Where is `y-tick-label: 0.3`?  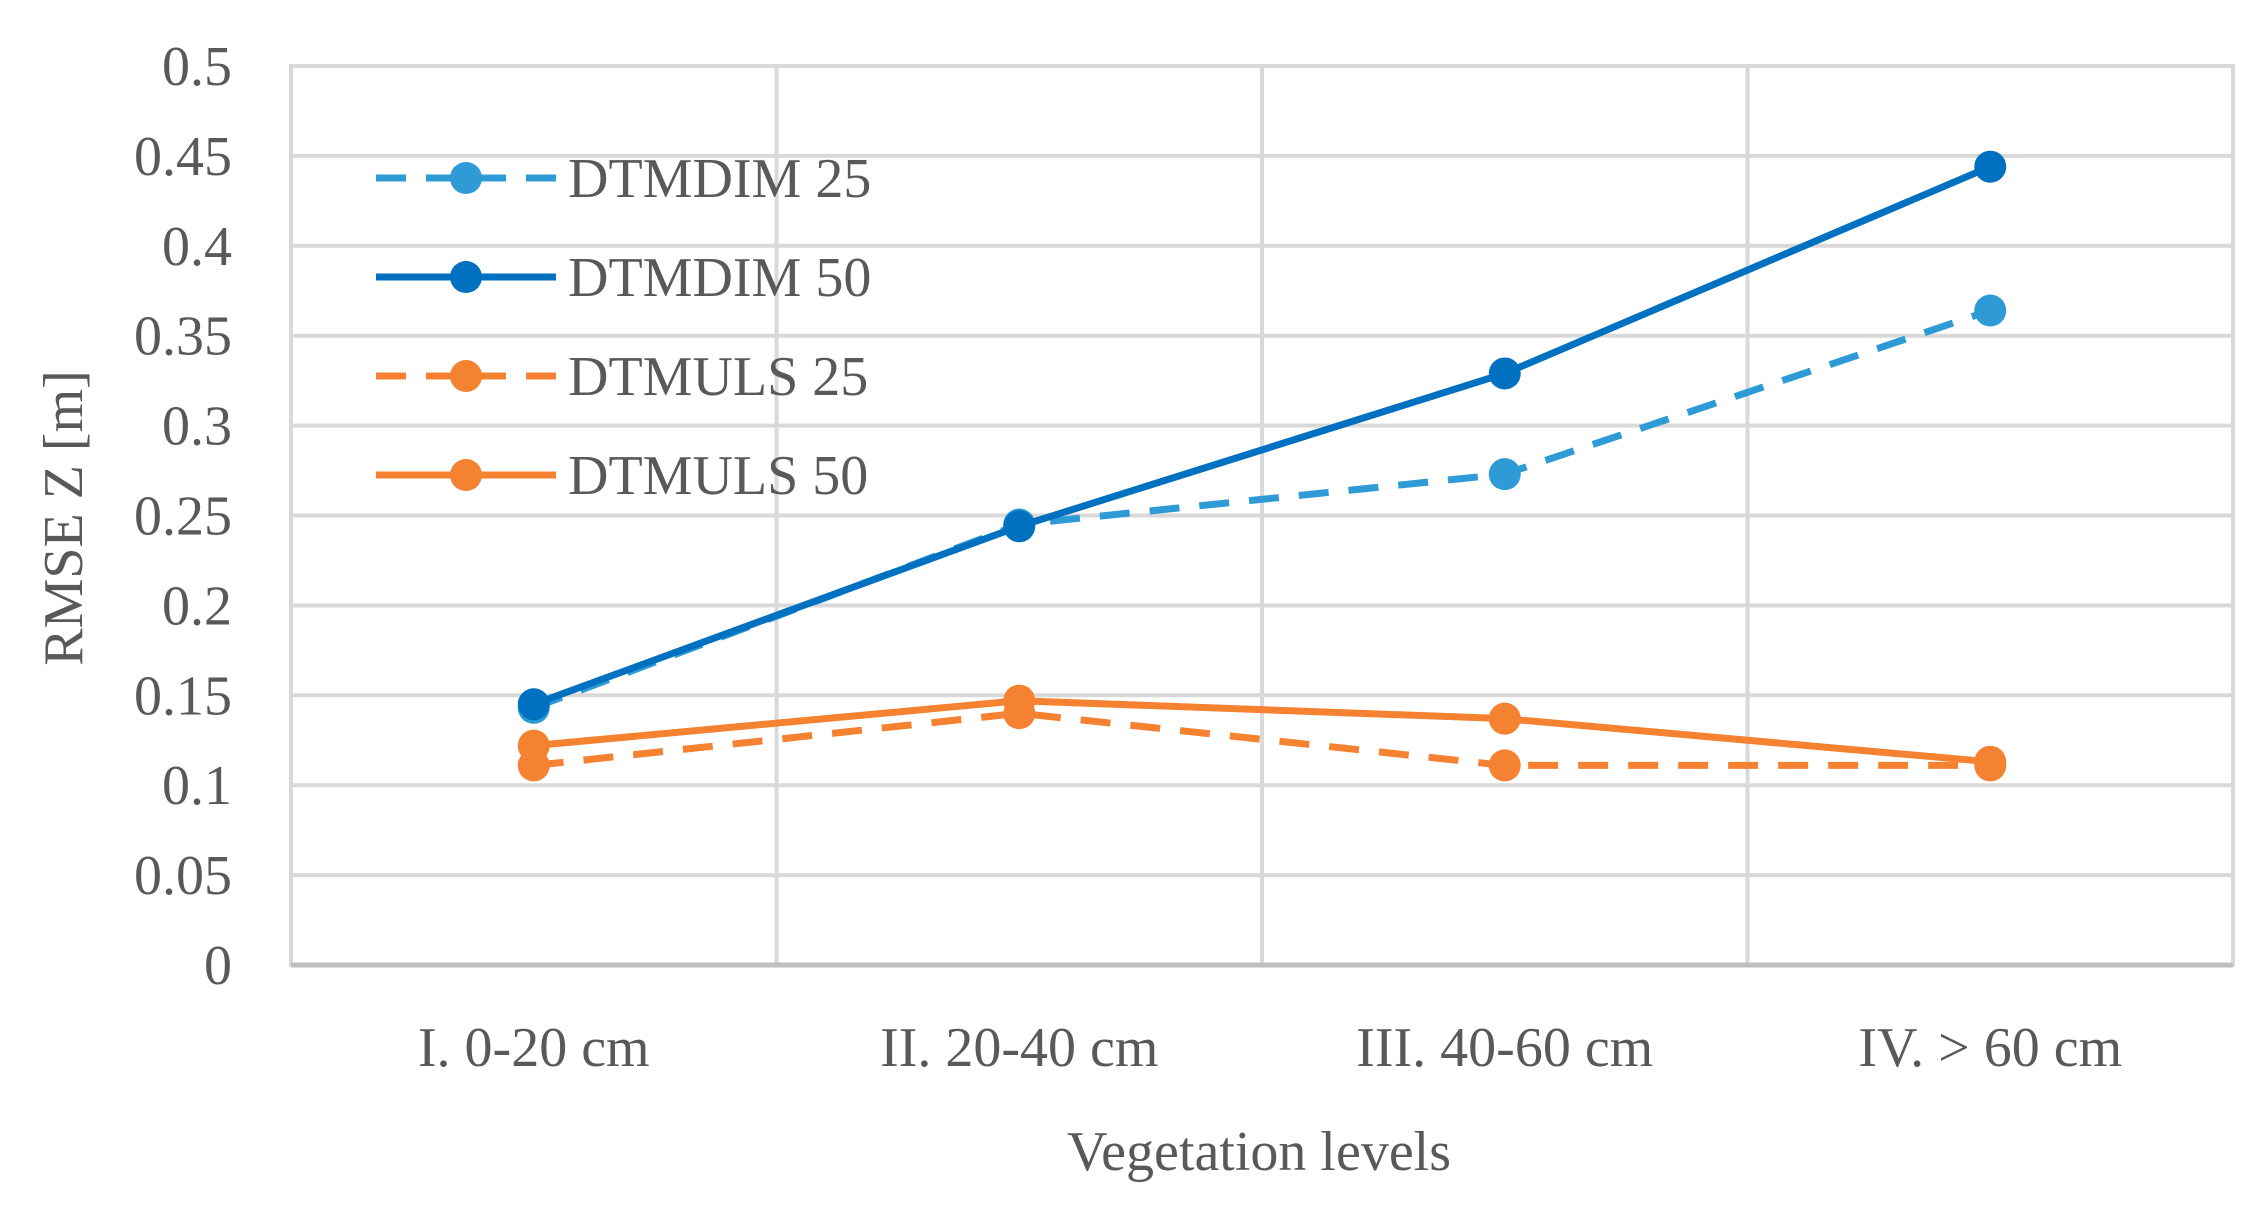 y-tick-label: 0.3 is located at coordinates (197, 427).